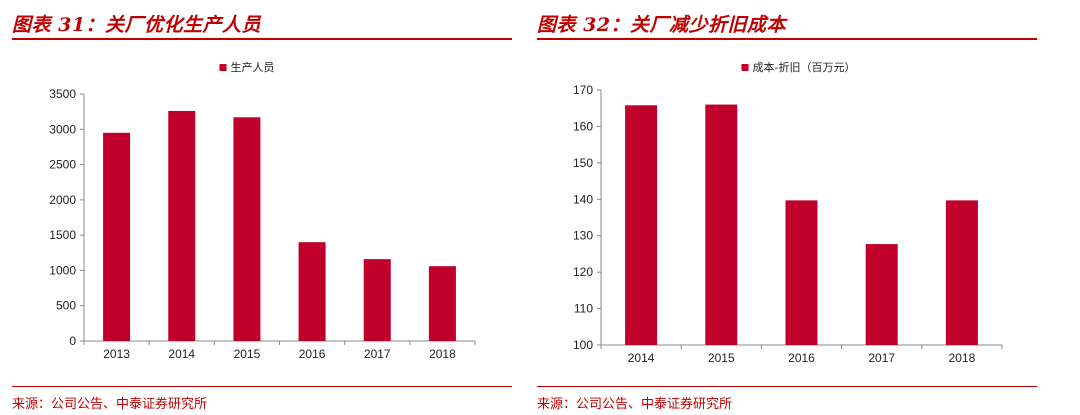 The height and width of the screenshot is (415, 1080). I want to click on y-tick-label: 120, so click(583, 272).